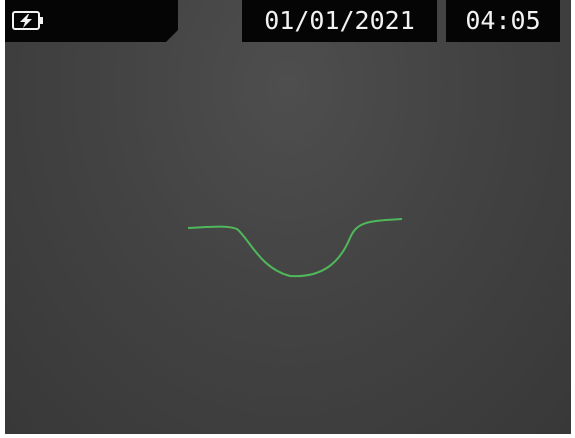 Image resolution: width=575 pixels, height=438 pixels. I want to click on time-box: 04:05, so click(503, 21).